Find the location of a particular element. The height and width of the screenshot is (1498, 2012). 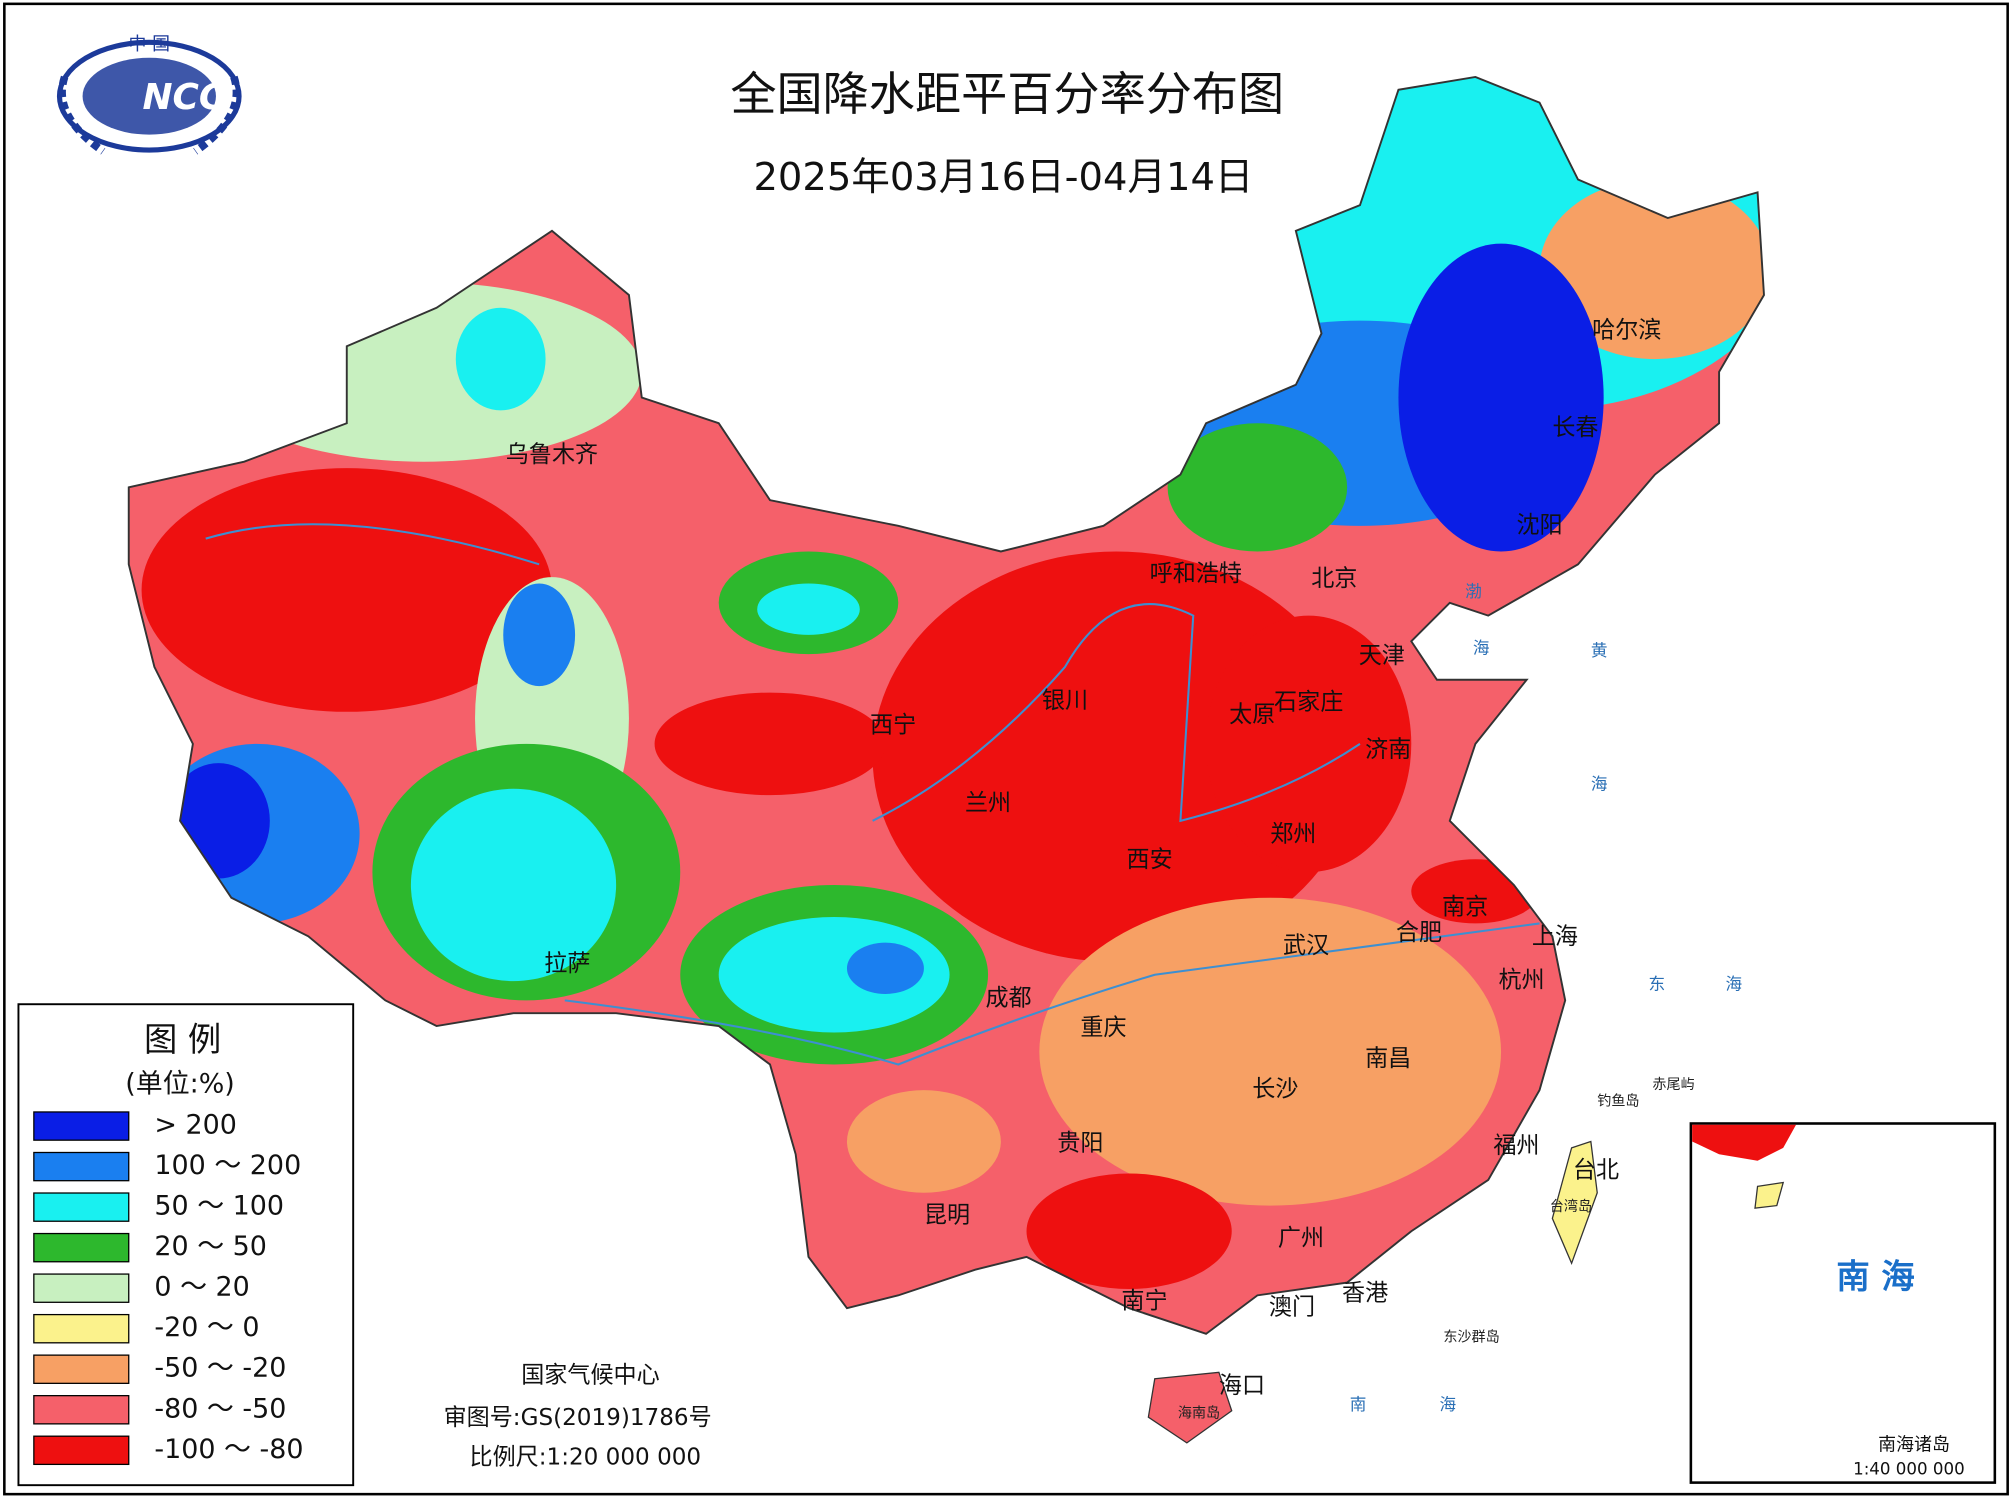

city-label: 南宁 is located at coordinates (1144, 1301).